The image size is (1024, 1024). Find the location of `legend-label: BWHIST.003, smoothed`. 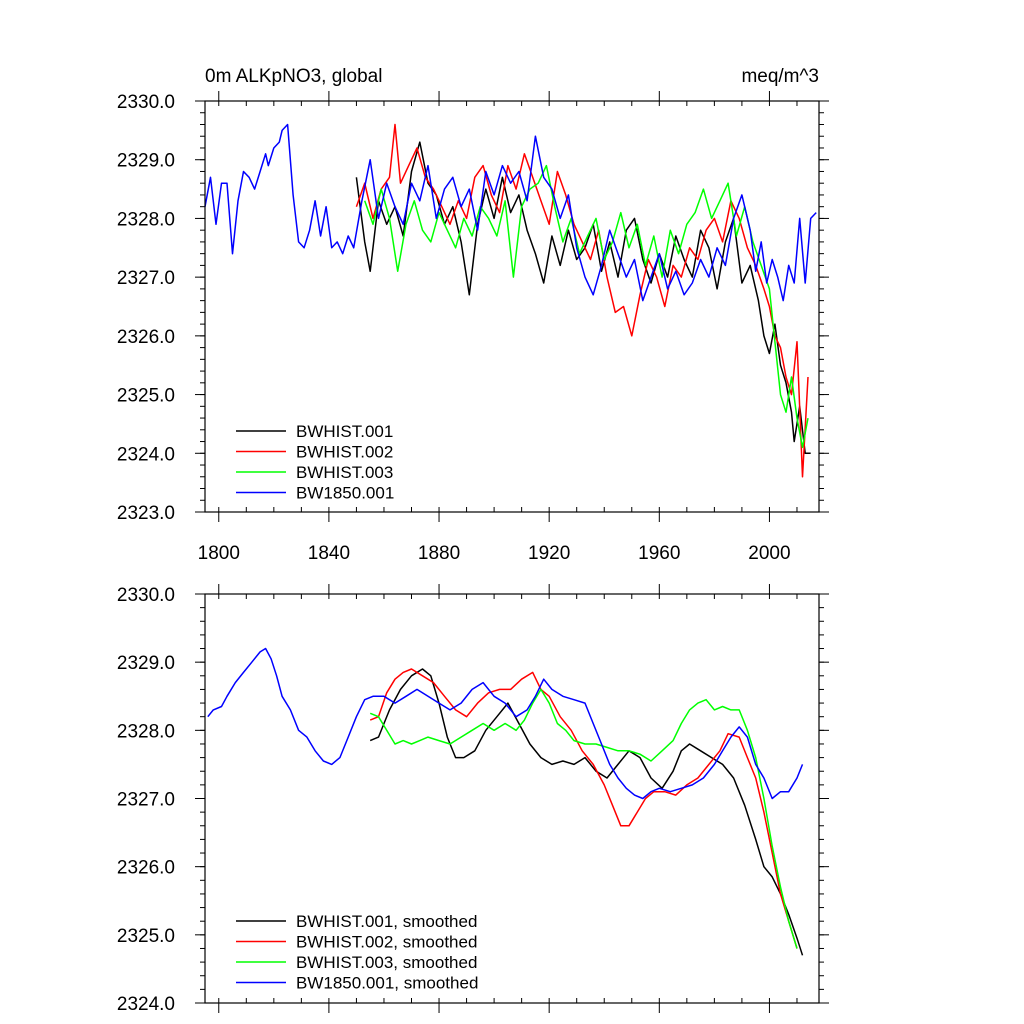

legend-label: BWHIST.003, smoothed is located at coordinates (386, 962).